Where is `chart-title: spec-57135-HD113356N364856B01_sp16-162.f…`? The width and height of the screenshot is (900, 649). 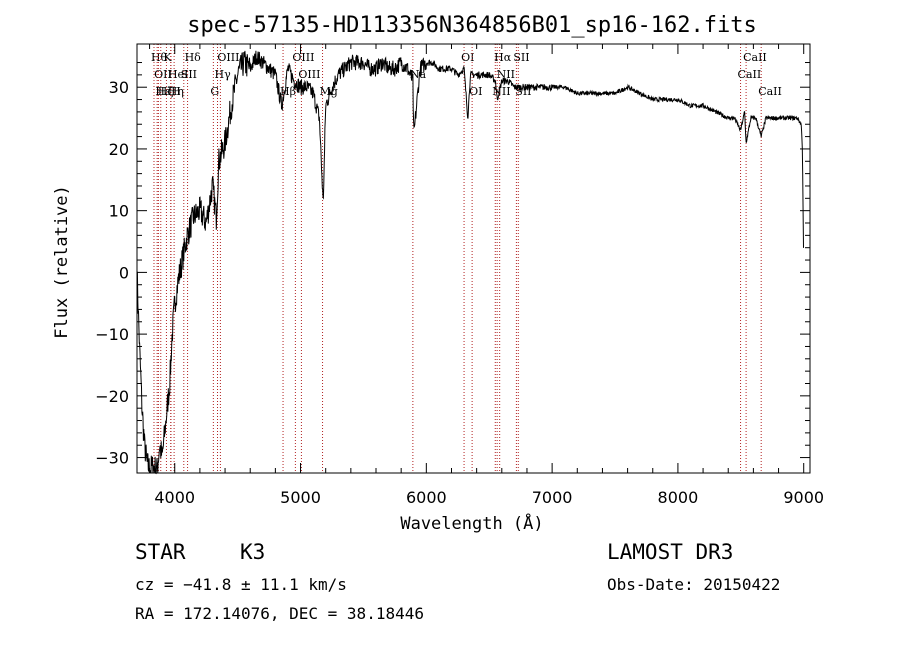 chart-title: spec-57135-HD113356N364856B01_sp16-162.f… is located at coordinates (472, 25).